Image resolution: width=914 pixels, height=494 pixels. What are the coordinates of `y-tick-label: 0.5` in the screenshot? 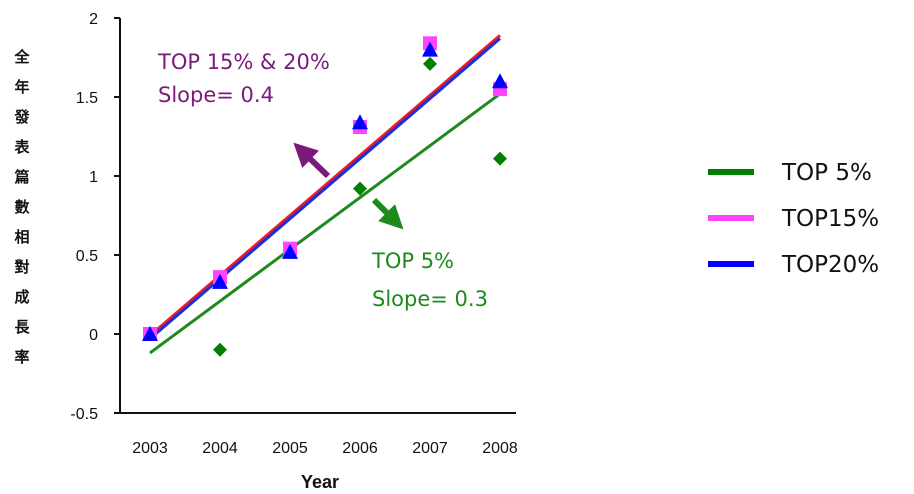 It's located at (87, 256).